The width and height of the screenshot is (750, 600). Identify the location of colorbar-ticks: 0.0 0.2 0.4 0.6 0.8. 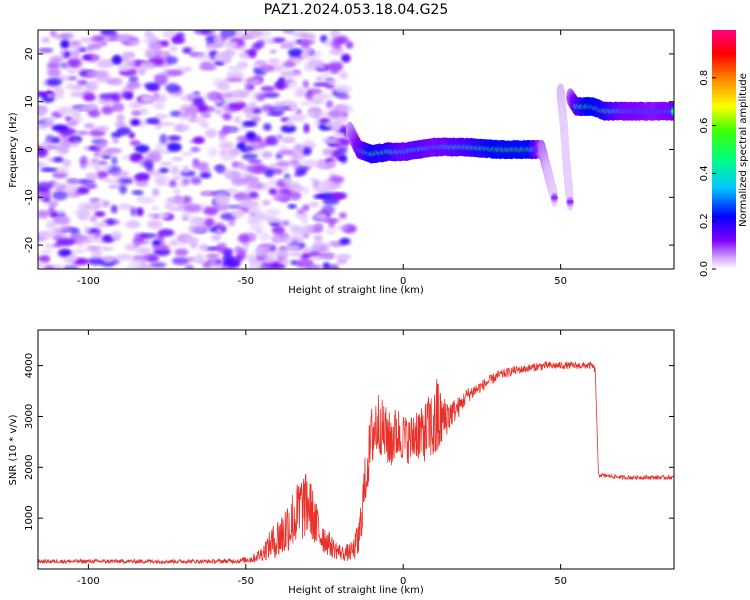
(707, 173).